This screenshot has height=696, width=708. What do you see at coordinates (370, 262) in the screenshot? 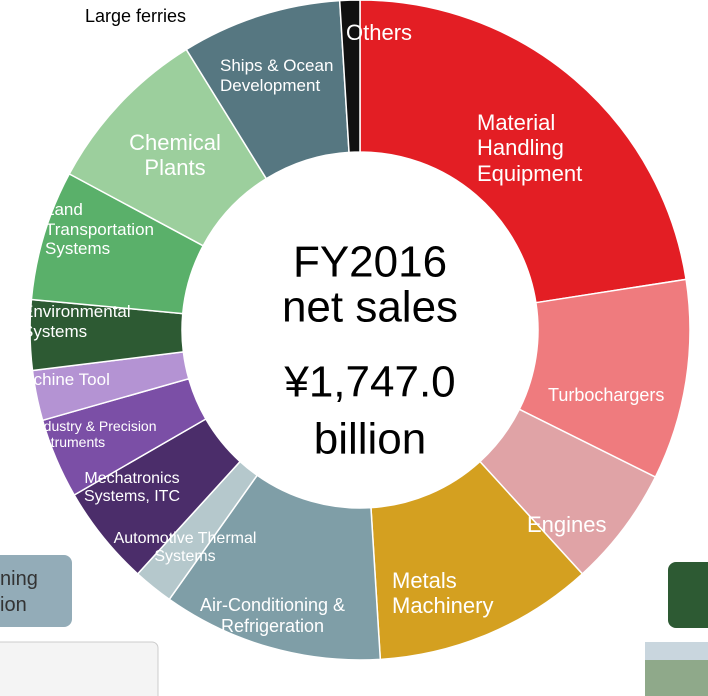
I see `center-text: FY2016` at bounding box center [370, 262].